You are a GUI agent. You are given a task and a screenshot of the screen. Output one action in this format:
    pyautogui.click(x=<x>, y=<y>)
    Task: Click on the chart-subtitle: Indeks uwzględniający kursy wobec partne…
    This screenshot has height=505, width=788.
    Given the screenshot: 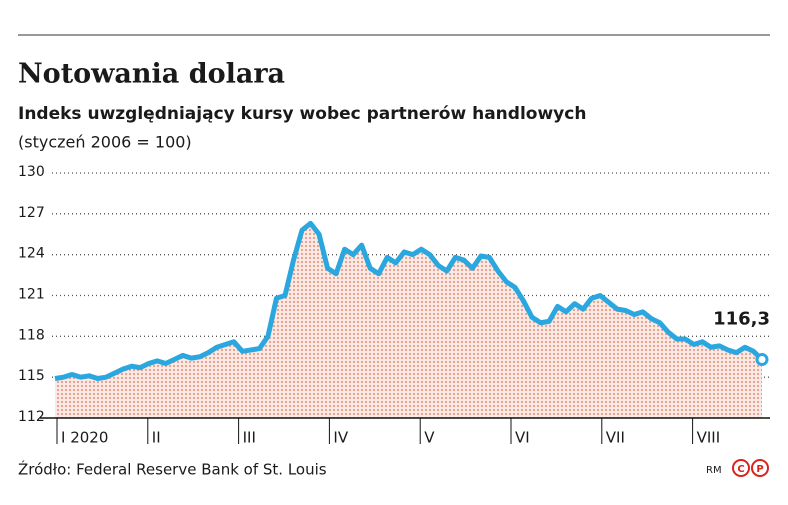 What is the action you would take?
    pyautogui.click(x=302, y=114)
    